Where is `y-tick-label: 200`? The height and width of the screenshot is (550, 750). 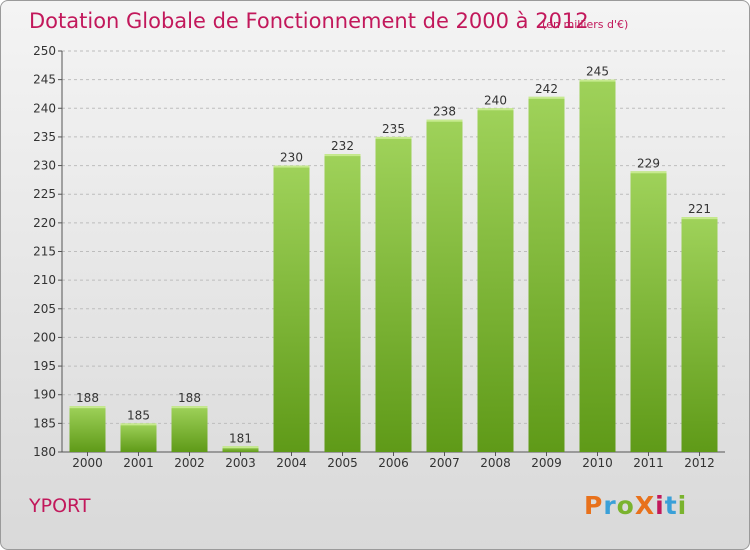 y-tick-label: 200 is located at coordinates (44, 337).